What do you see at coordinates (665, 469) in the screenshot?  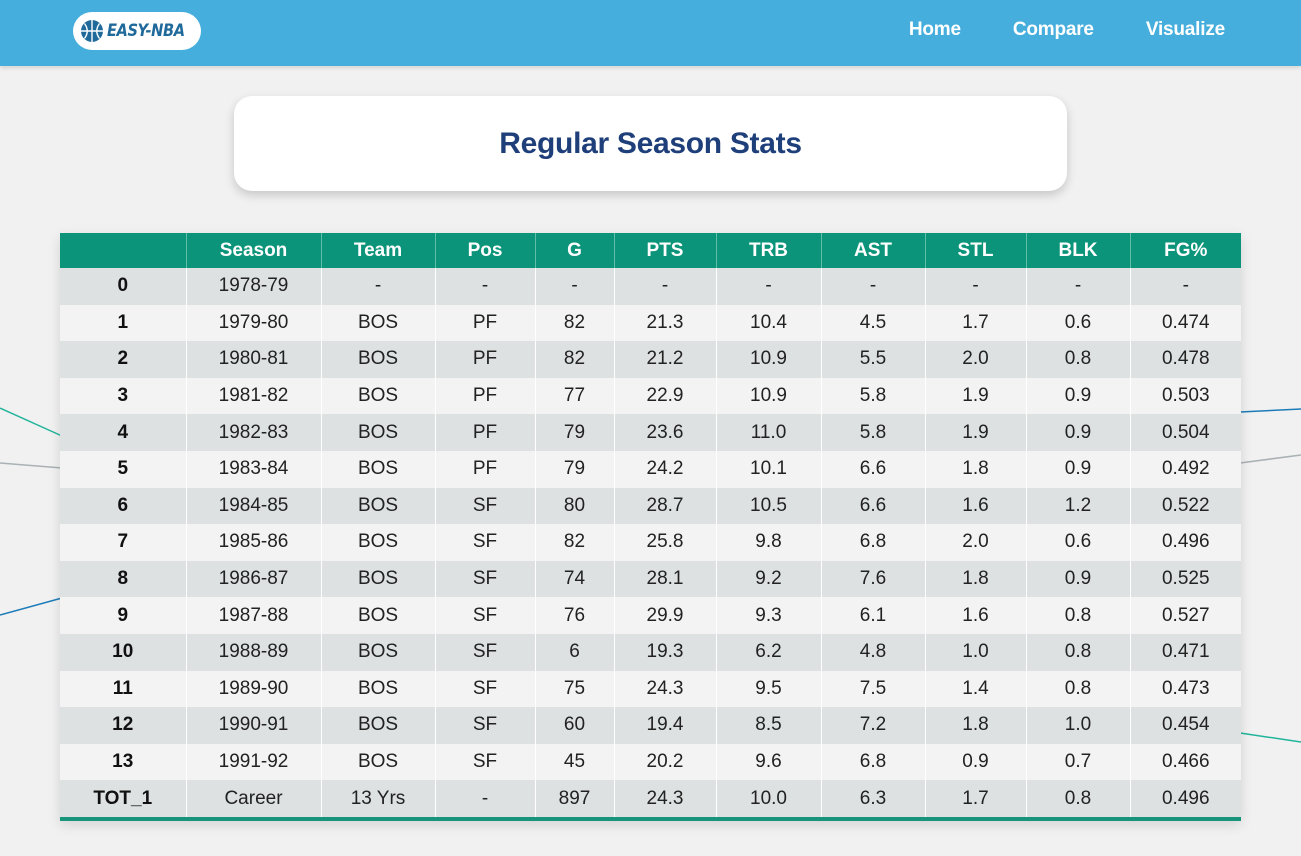 I see `table-cell: 24.2` at bounding box center [665, 469].